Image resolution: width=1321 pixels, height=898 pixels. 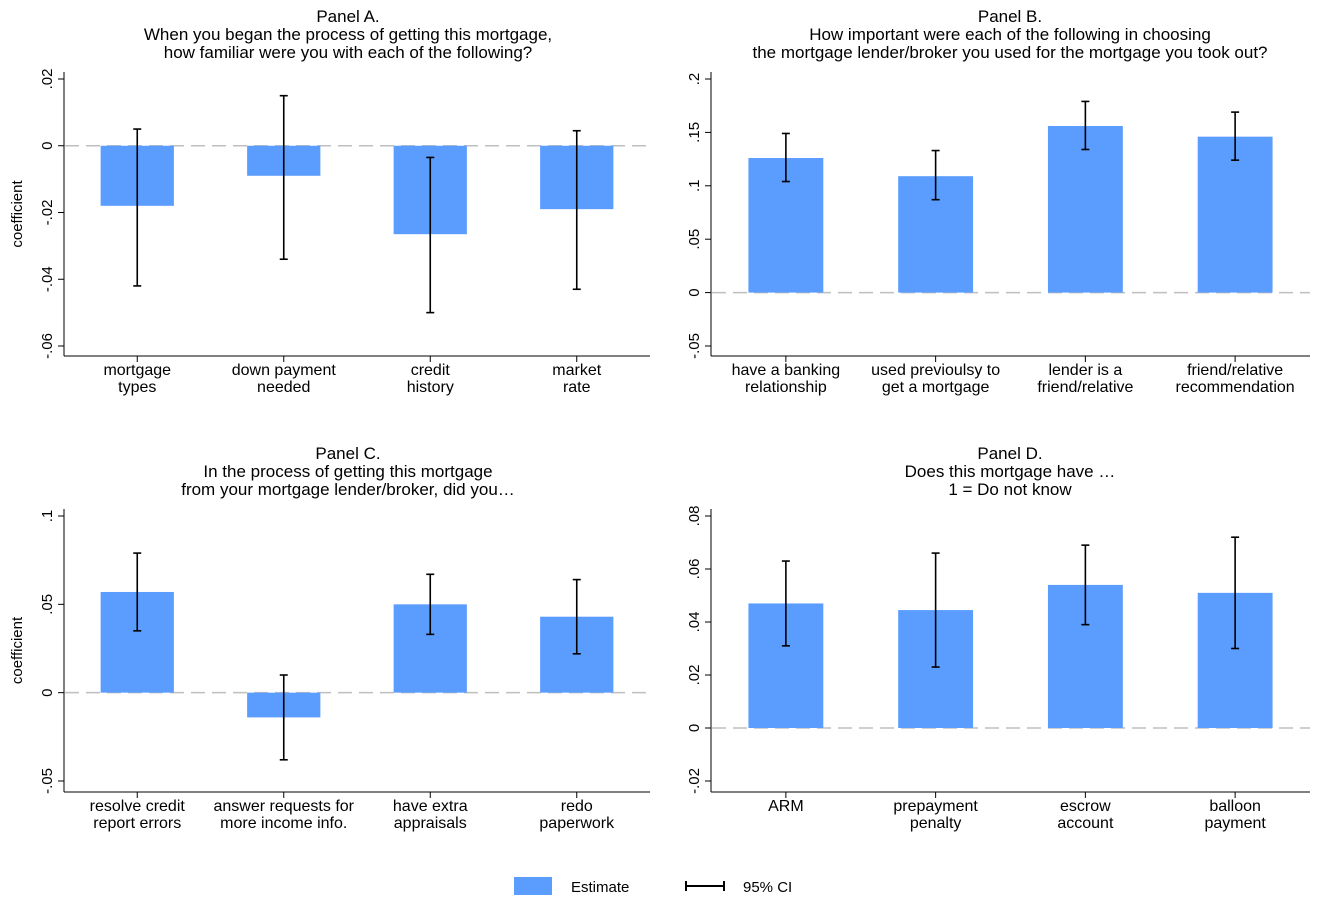 I want to click on y-tick-label: .15, so click(x=694, y=132).